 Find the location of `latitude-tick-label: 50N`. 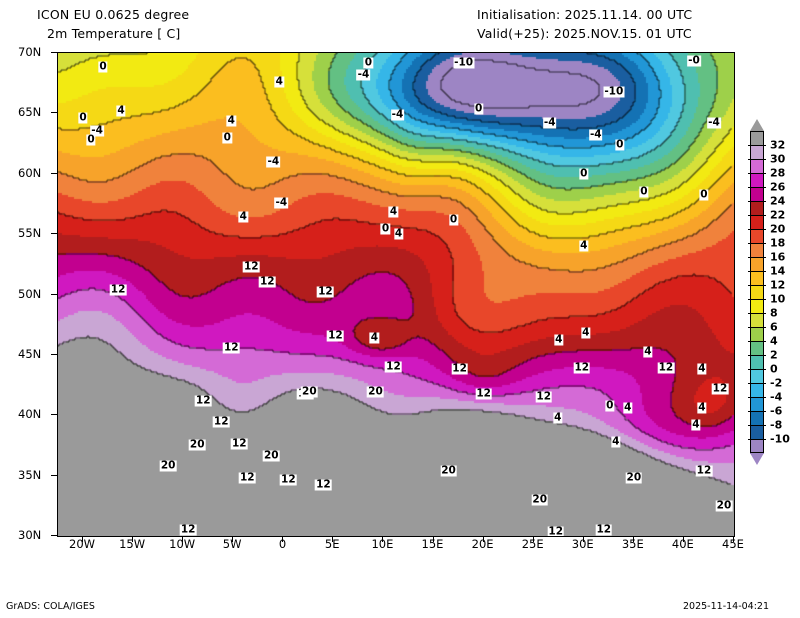

latitude-tick-label: 50N is located at coordinates (30, 293).